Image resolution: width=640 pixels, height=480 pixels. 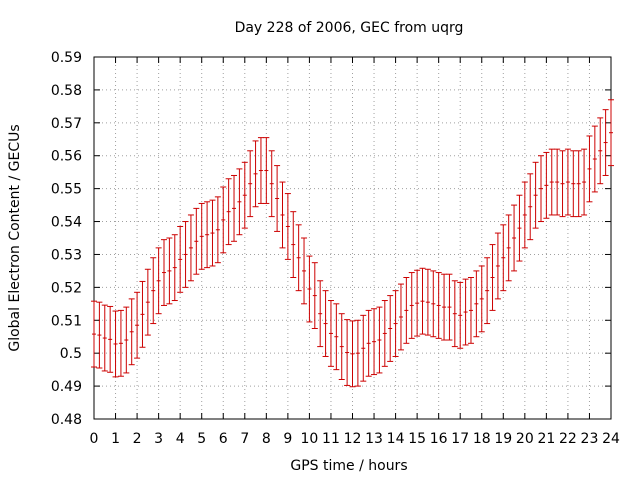 I want to click on y-tick-label: 0.51, so click(x=66, y=321).